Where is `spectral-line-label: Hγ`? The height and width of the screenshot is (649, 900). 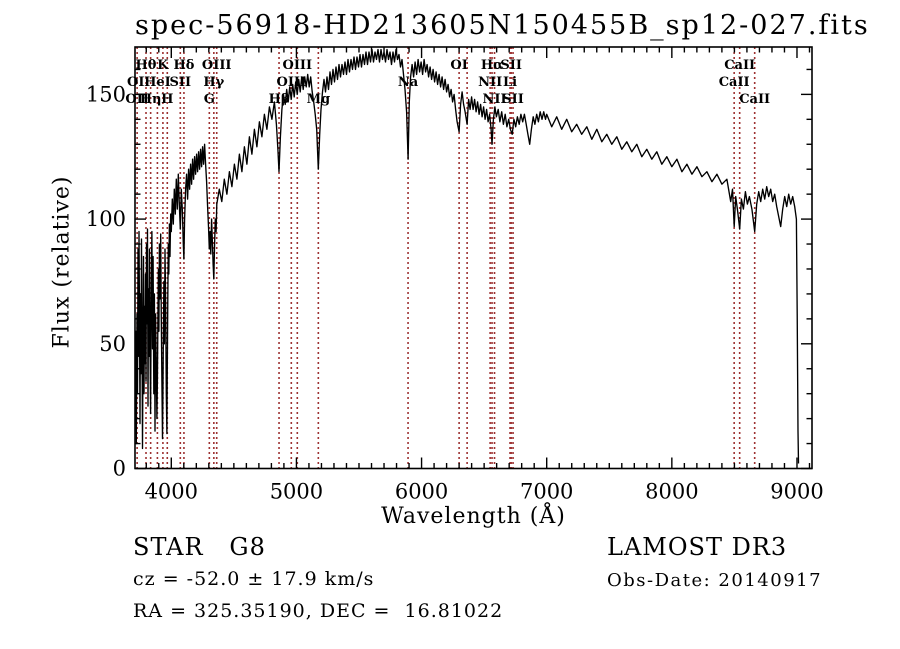
spectral-line-label: Hγ is located at coordinates (213, 82).